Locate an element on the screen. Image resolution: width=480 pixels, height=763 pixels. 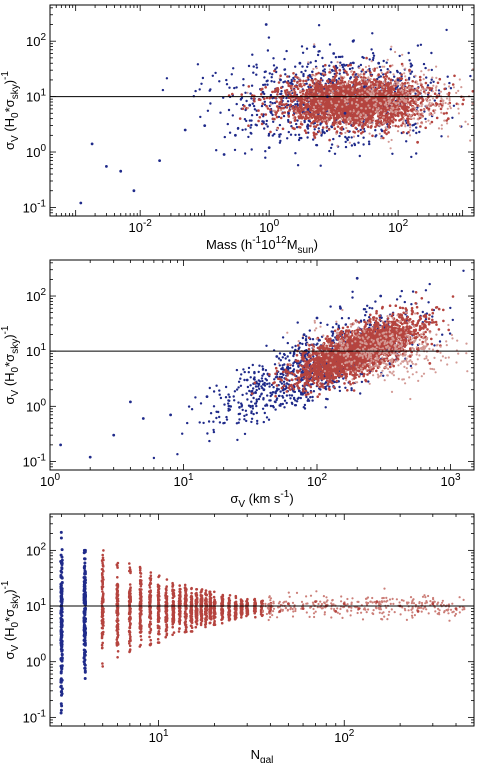
label-part: ) is located at coordinates (9, 82).